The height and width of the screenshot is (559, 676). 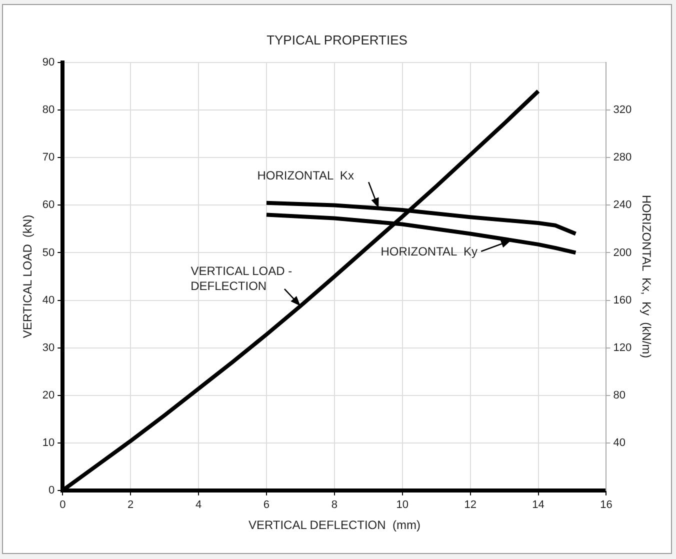 What do you see at coordinates (619, 442) in the screenshot?
I see `y2-tick-label: 40` at bounding box center [619, 442].